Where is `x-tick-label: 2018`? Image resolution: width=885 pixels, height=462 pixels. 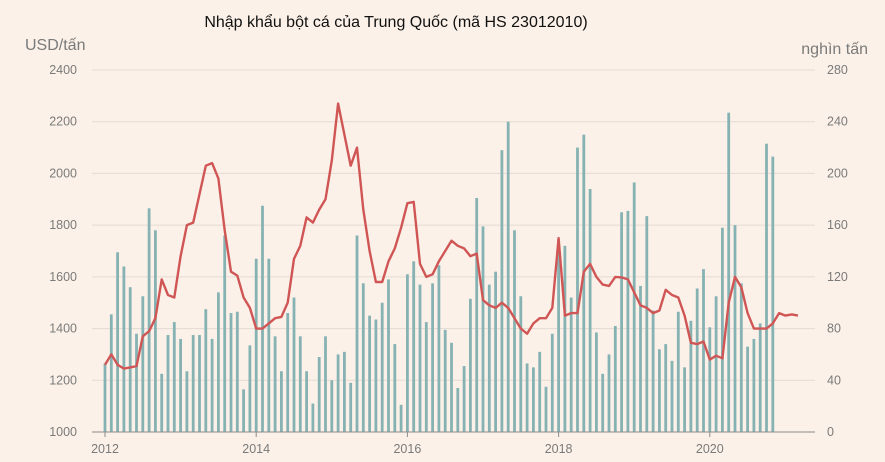
x-tick-label: 2018 is located at coordinates (559, 449).